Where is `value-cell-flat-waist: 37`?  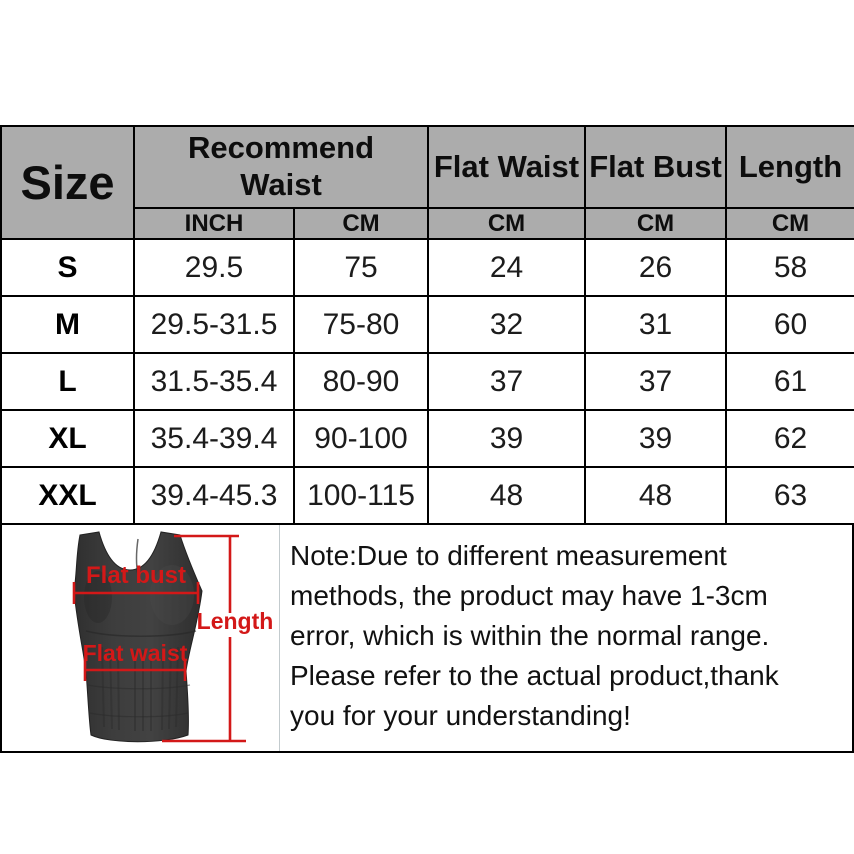
value-cell-flat-waist: 37 is located at coordinates (506, 381).